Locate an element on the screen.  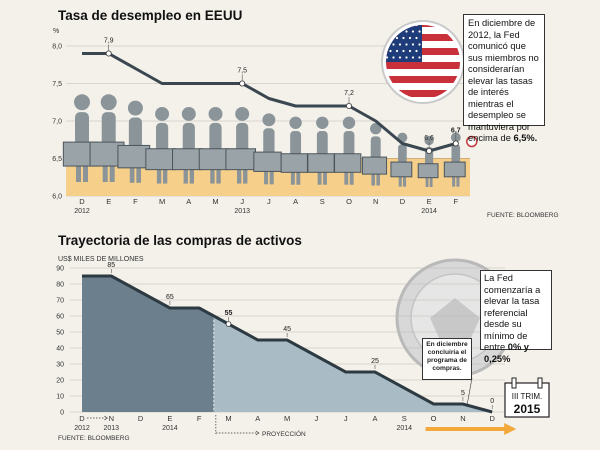
actual-area is located at coordinates (148, 344).